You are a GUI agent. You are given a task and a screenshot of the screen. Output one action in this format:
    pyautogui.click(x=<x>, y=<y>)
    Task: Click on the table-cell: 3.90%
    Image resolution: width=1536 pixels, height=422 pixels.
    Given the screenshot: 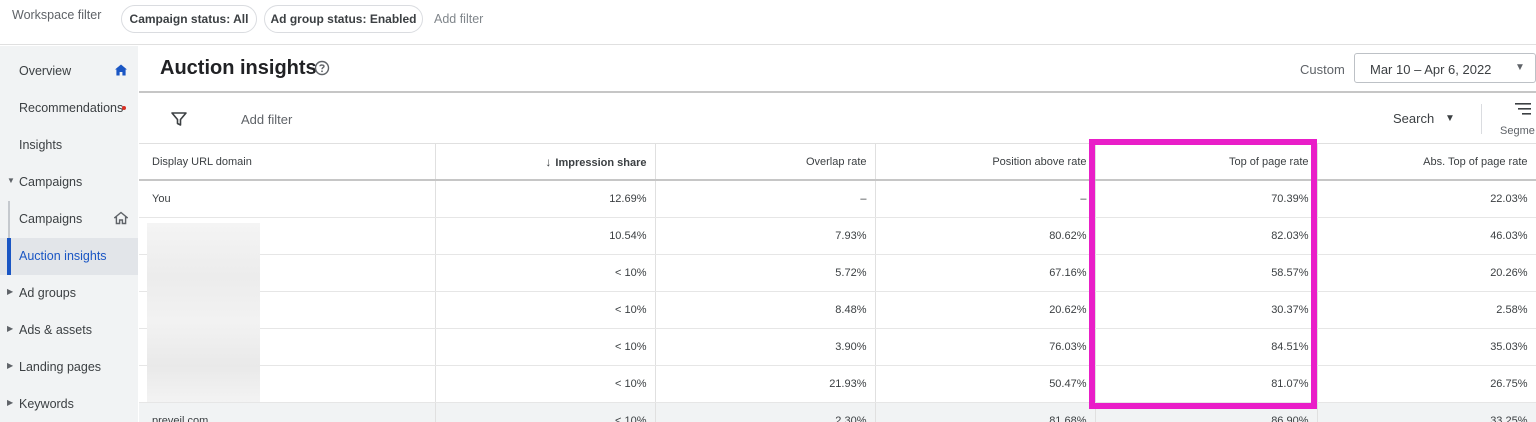 What is the action you would take?
    pyautogui.click(x=765, y=347)
    